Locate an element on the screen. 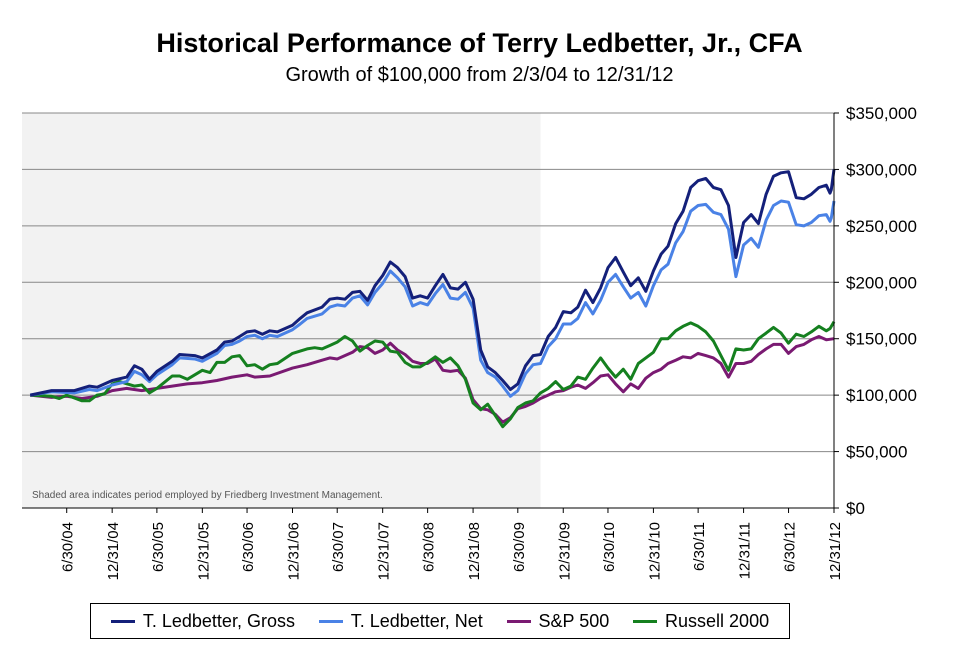 The image size is (959, 653). x-tick-label: 12/31/08 is located at coordinates (474, 551).